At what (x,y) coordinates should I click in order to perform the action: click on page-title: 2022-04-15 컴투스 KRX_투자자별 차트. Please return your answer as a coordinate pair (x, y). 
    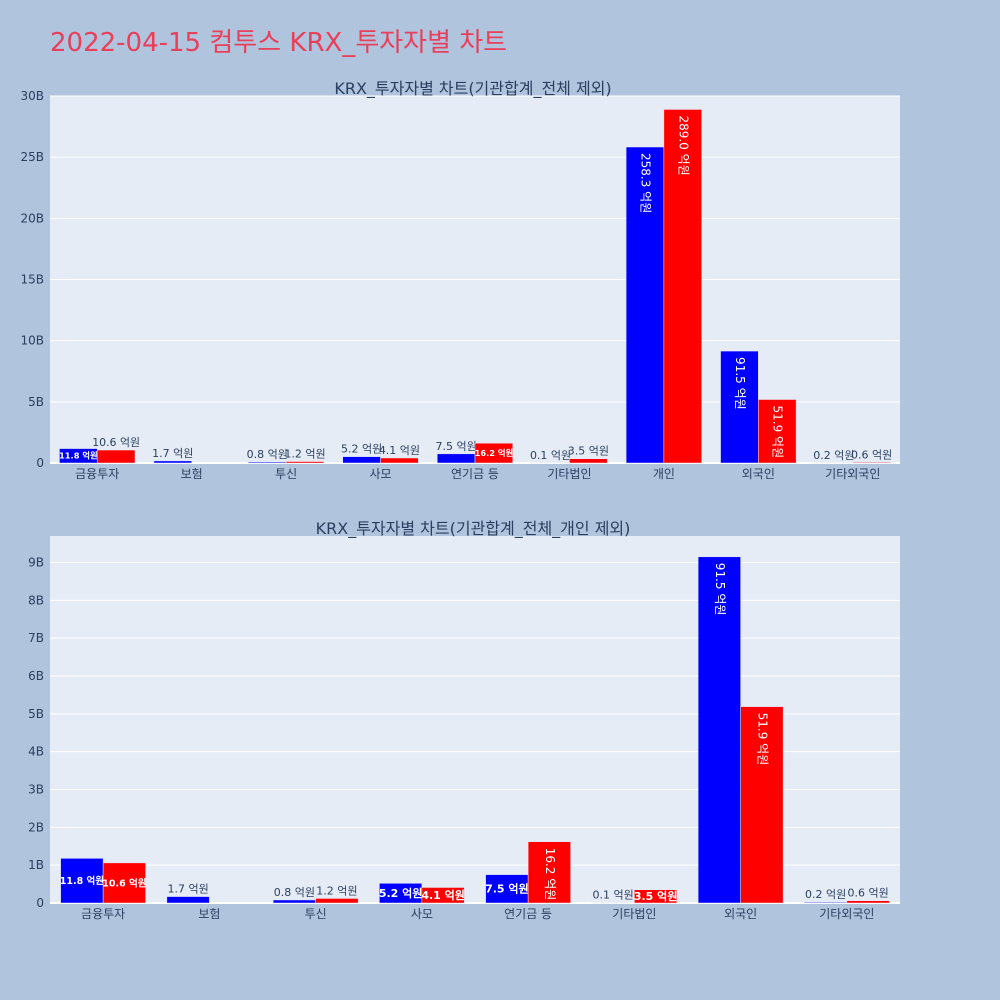
    Looking at the image, I should click on (279, 43).